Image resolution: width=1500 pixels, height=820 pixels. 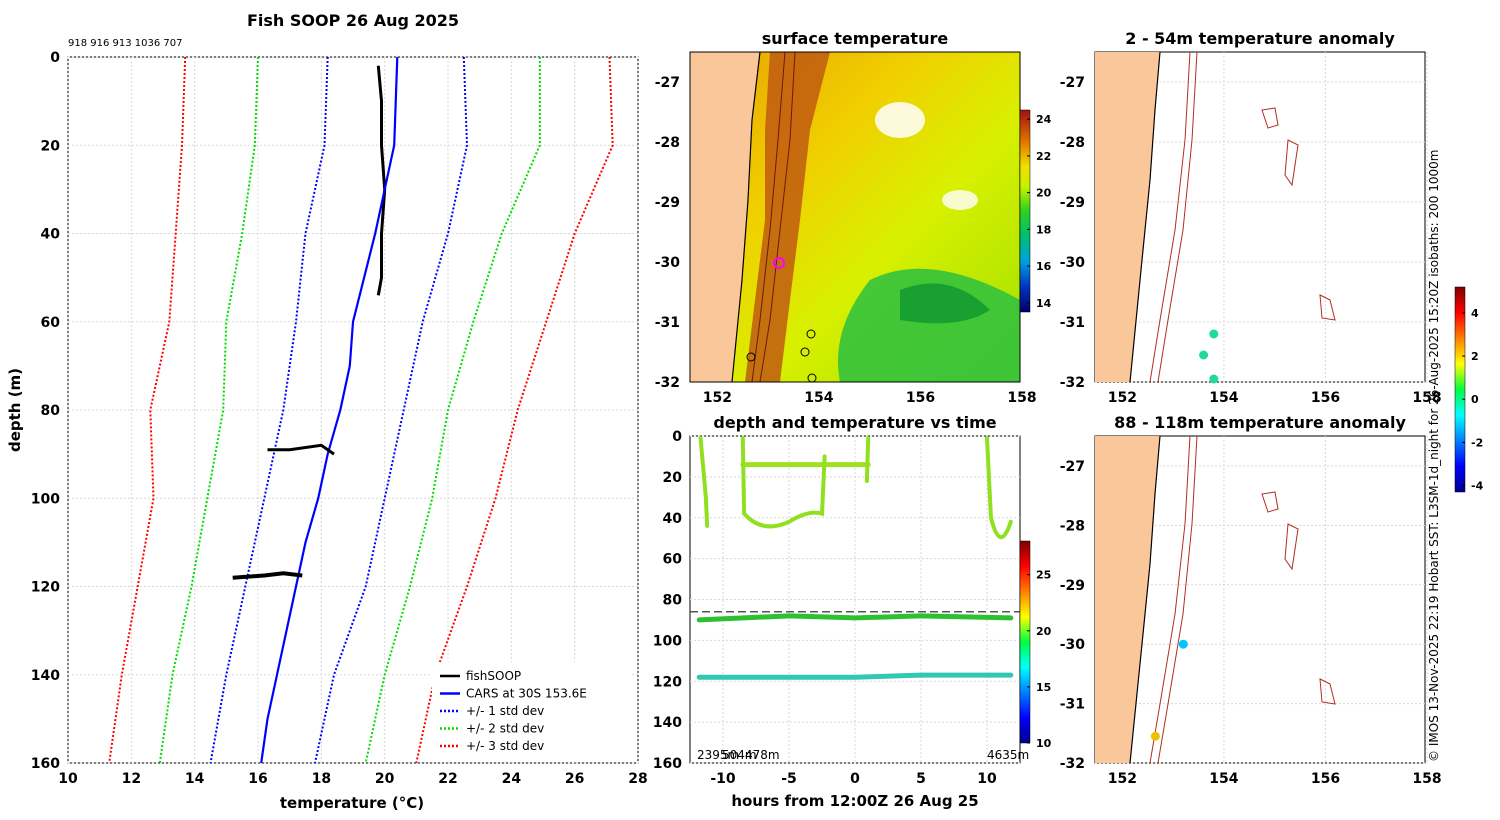 I want to click on colorbar-tick-label: 25, so click(x=1043, y=575).